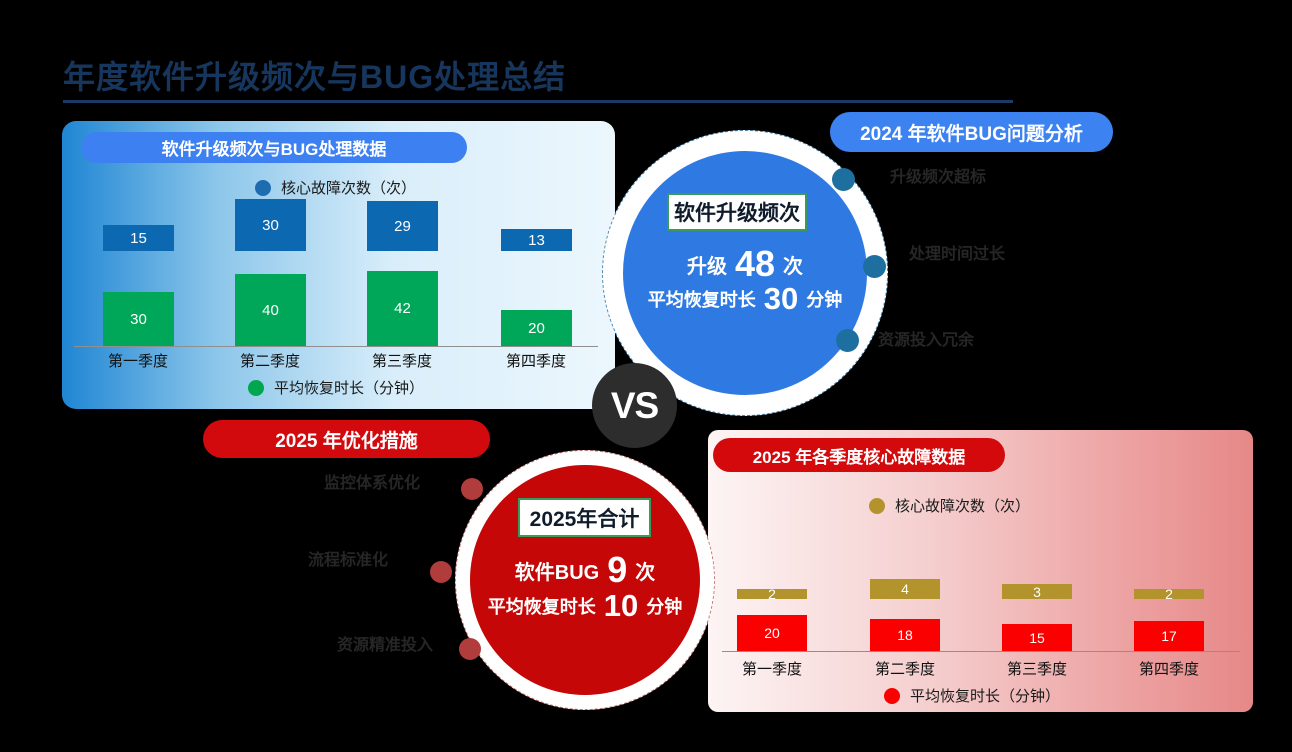  Describe the element at coordinates (859, 455) in the screenshot. I see `panel-quarterly-2025-header: 2025 年各季度核心故障数据` at that location.